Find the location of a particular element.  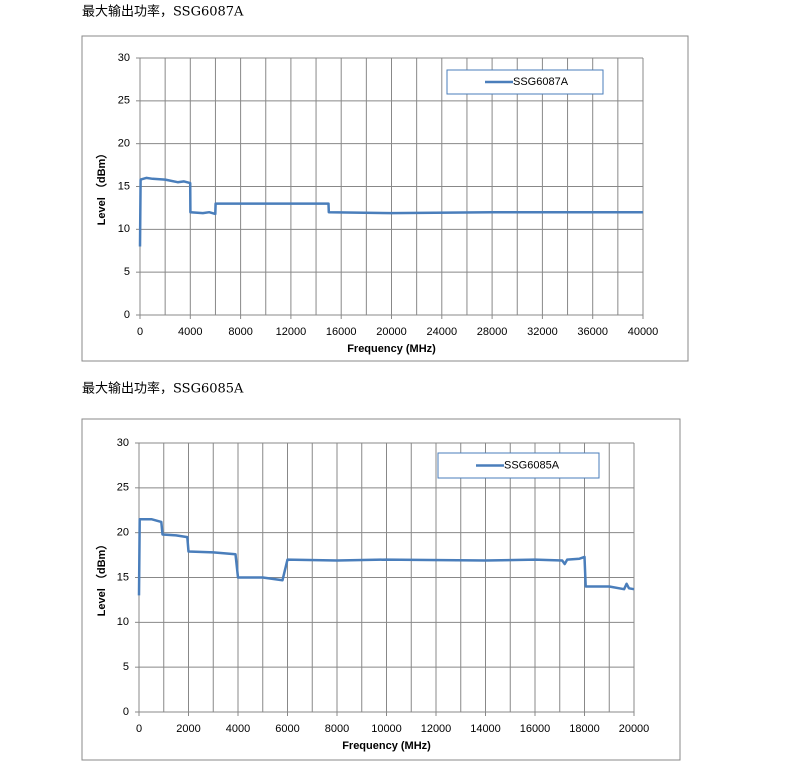

x-tick-label: 2000 is located at coordinates (188, 729).